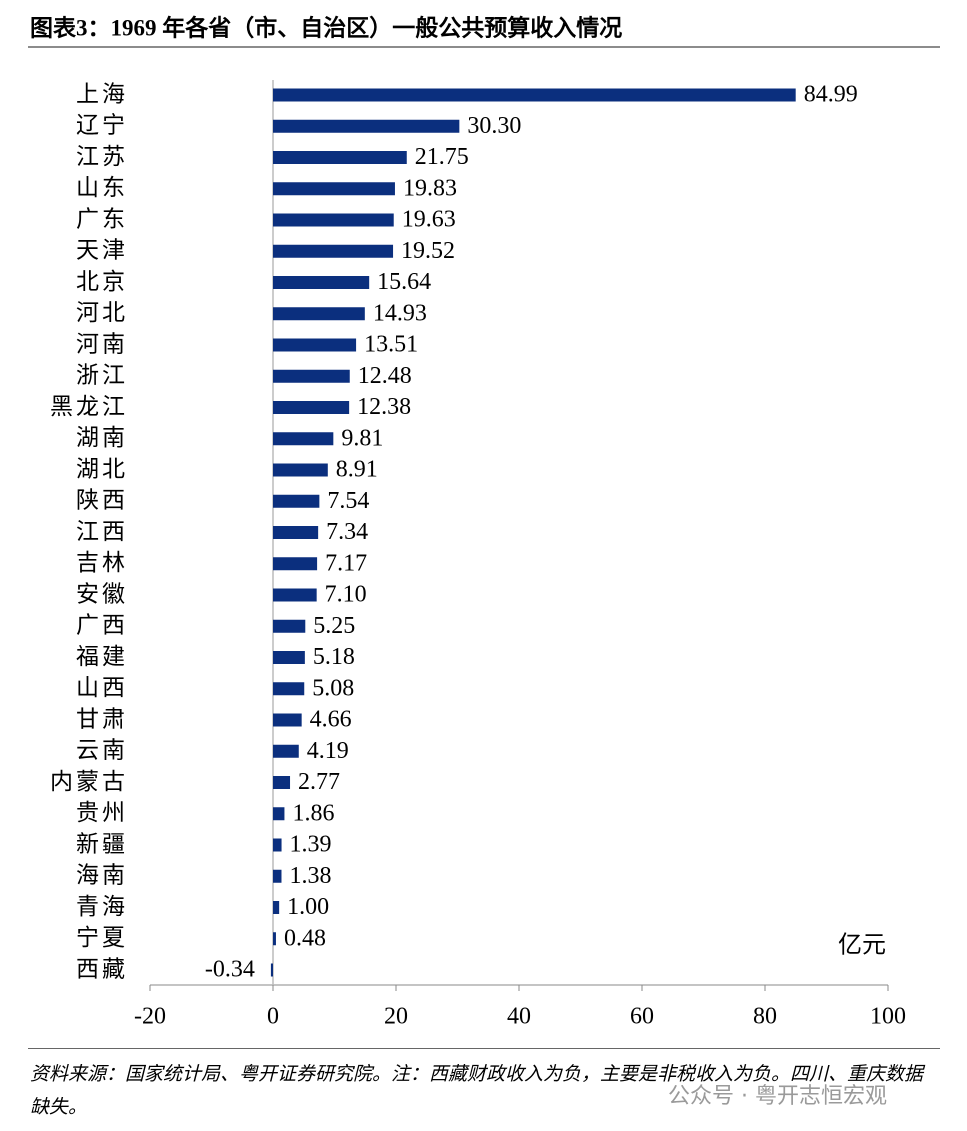  What do you see at coordinates (230, 970) in the screenshot?
I see `value-label: -0.34` at bounding box center [230, 970].